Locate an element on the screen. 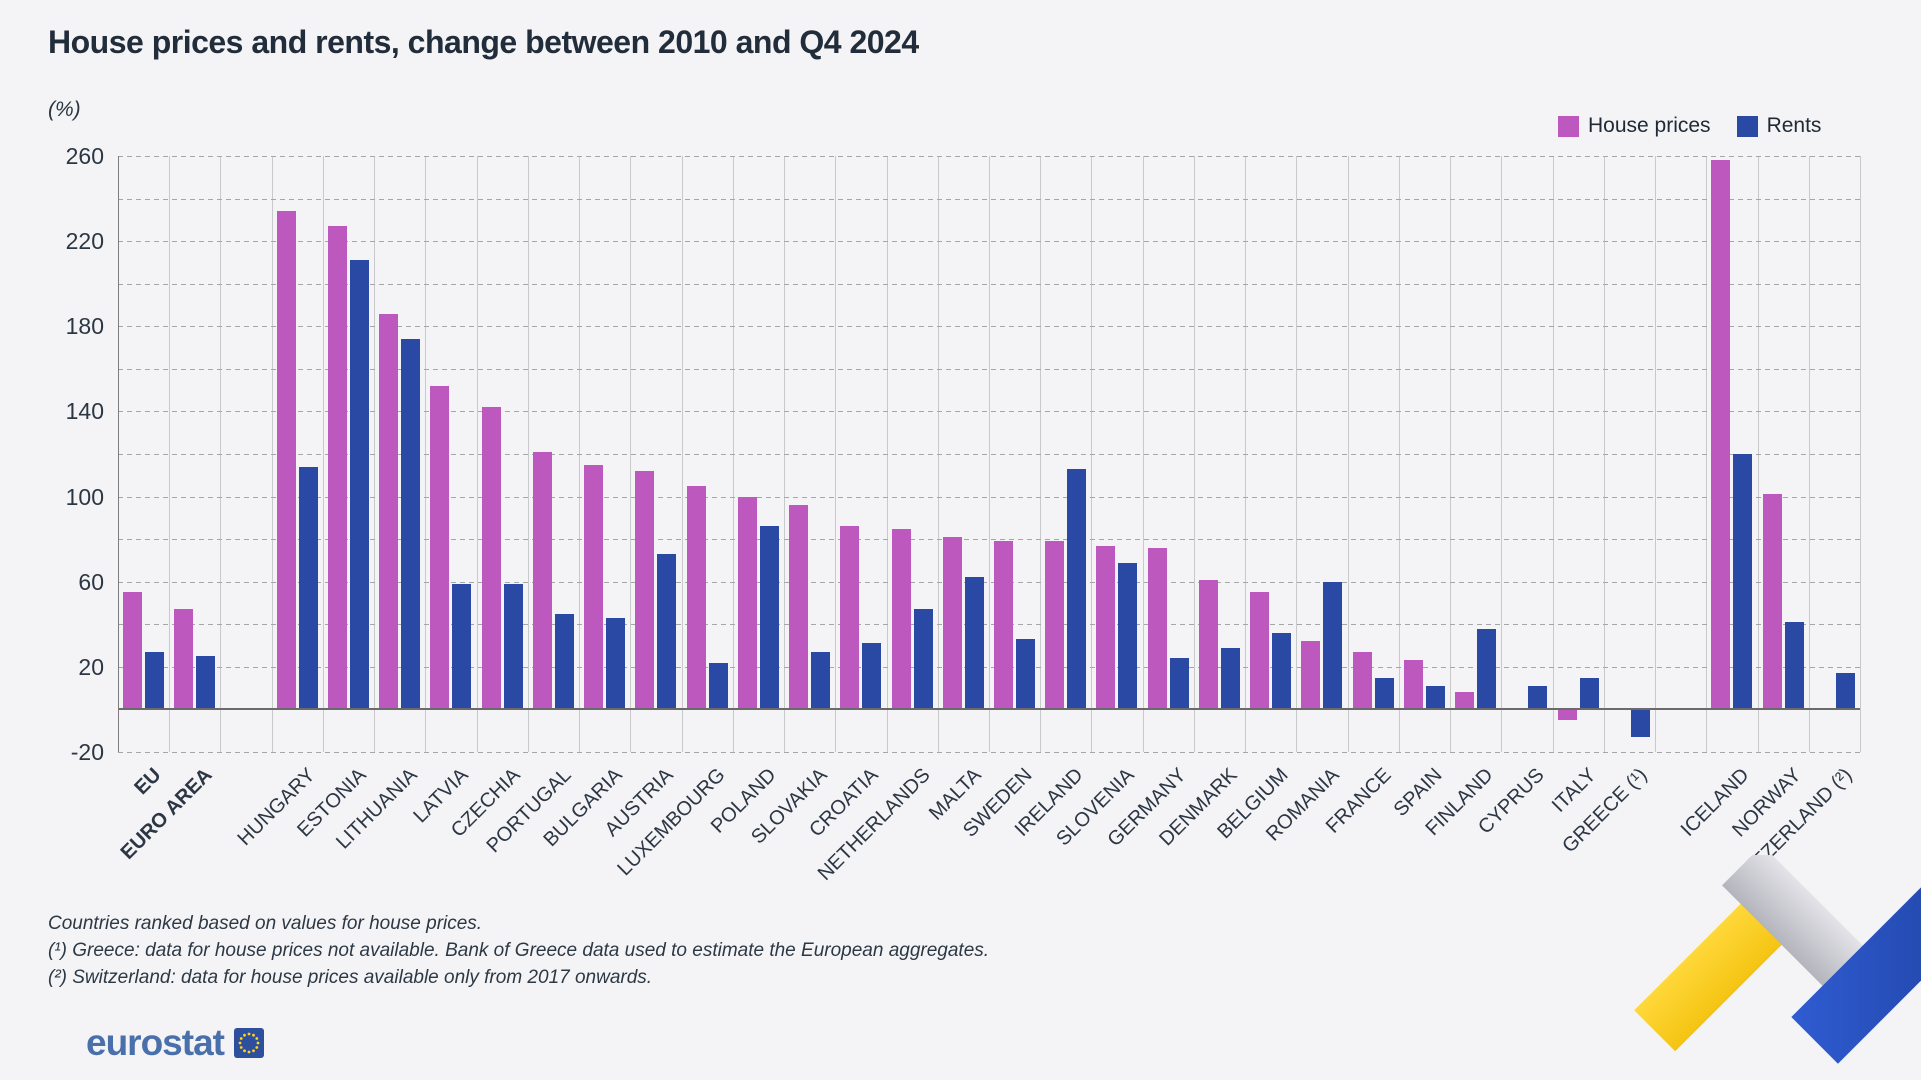  bar-house_prices-iceland is located at coordinates (1721, 435).